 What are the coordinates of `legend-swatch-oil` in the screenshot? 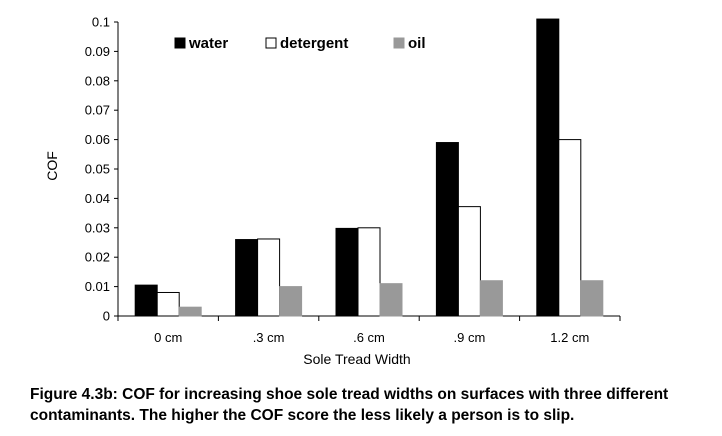 It's located at (399, 43).